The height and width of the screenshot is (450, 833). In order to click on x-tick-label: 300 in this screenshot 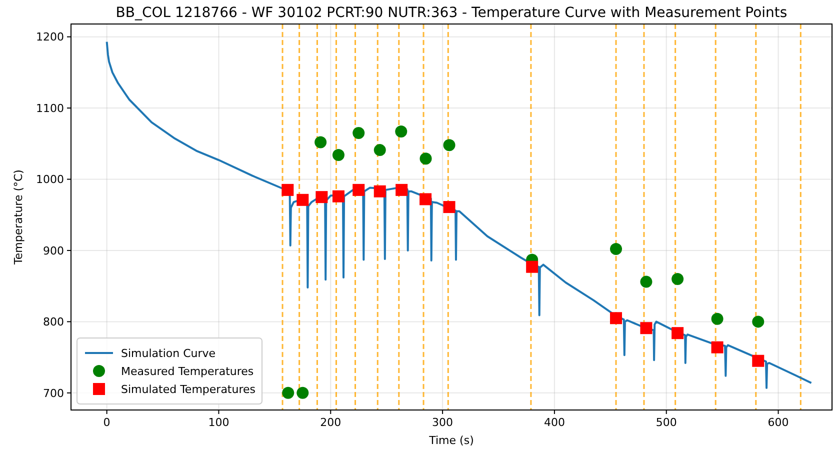, I will do `click(443, 422)`.